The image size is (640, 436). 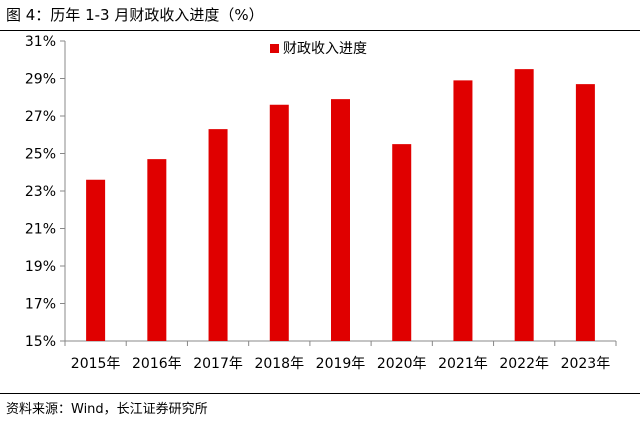 What do you see at coordinates (274, 48) in the screenshot?
I see `legend-swatch` at bounding box center [274, 48].